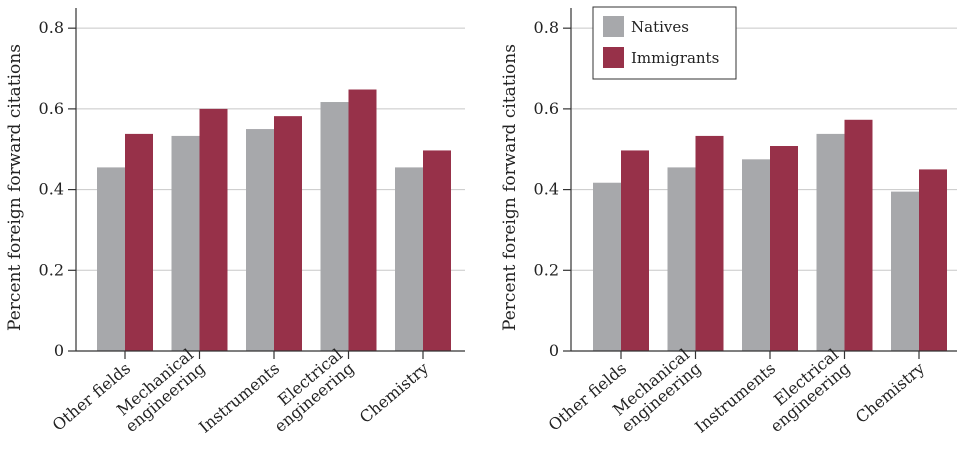  Describe the element at coordinates (613, 26) in the screenshot. I see `legend-swatch-natives` at that location.